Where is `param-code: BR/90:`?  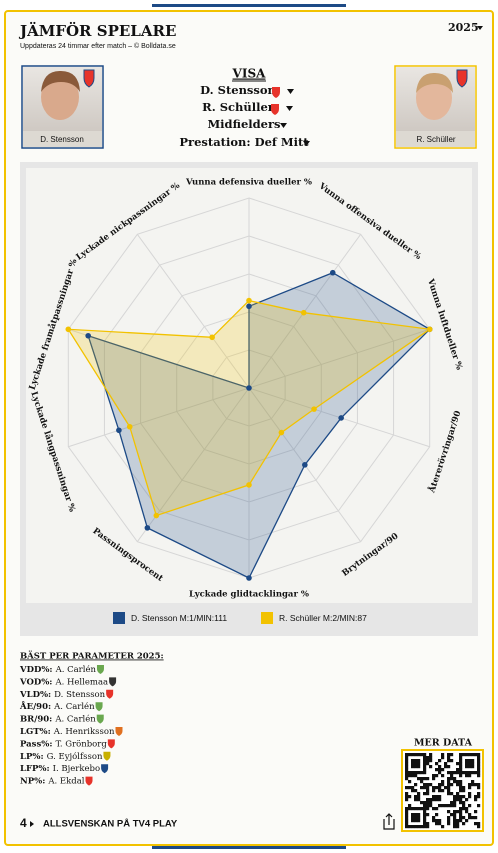 param-code: BR/90: is located at coordinates (36, 719).